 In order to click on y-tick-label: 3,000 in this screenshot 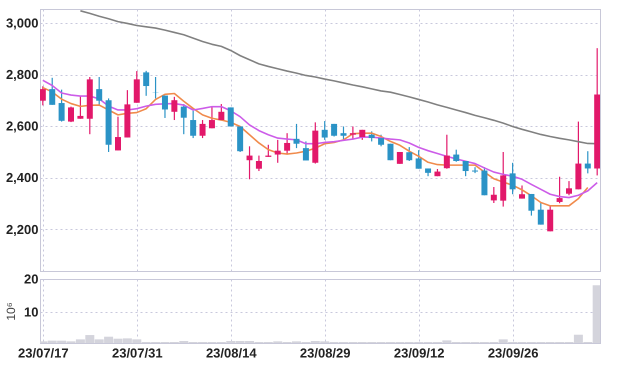, I will do `click(22, 23)`.